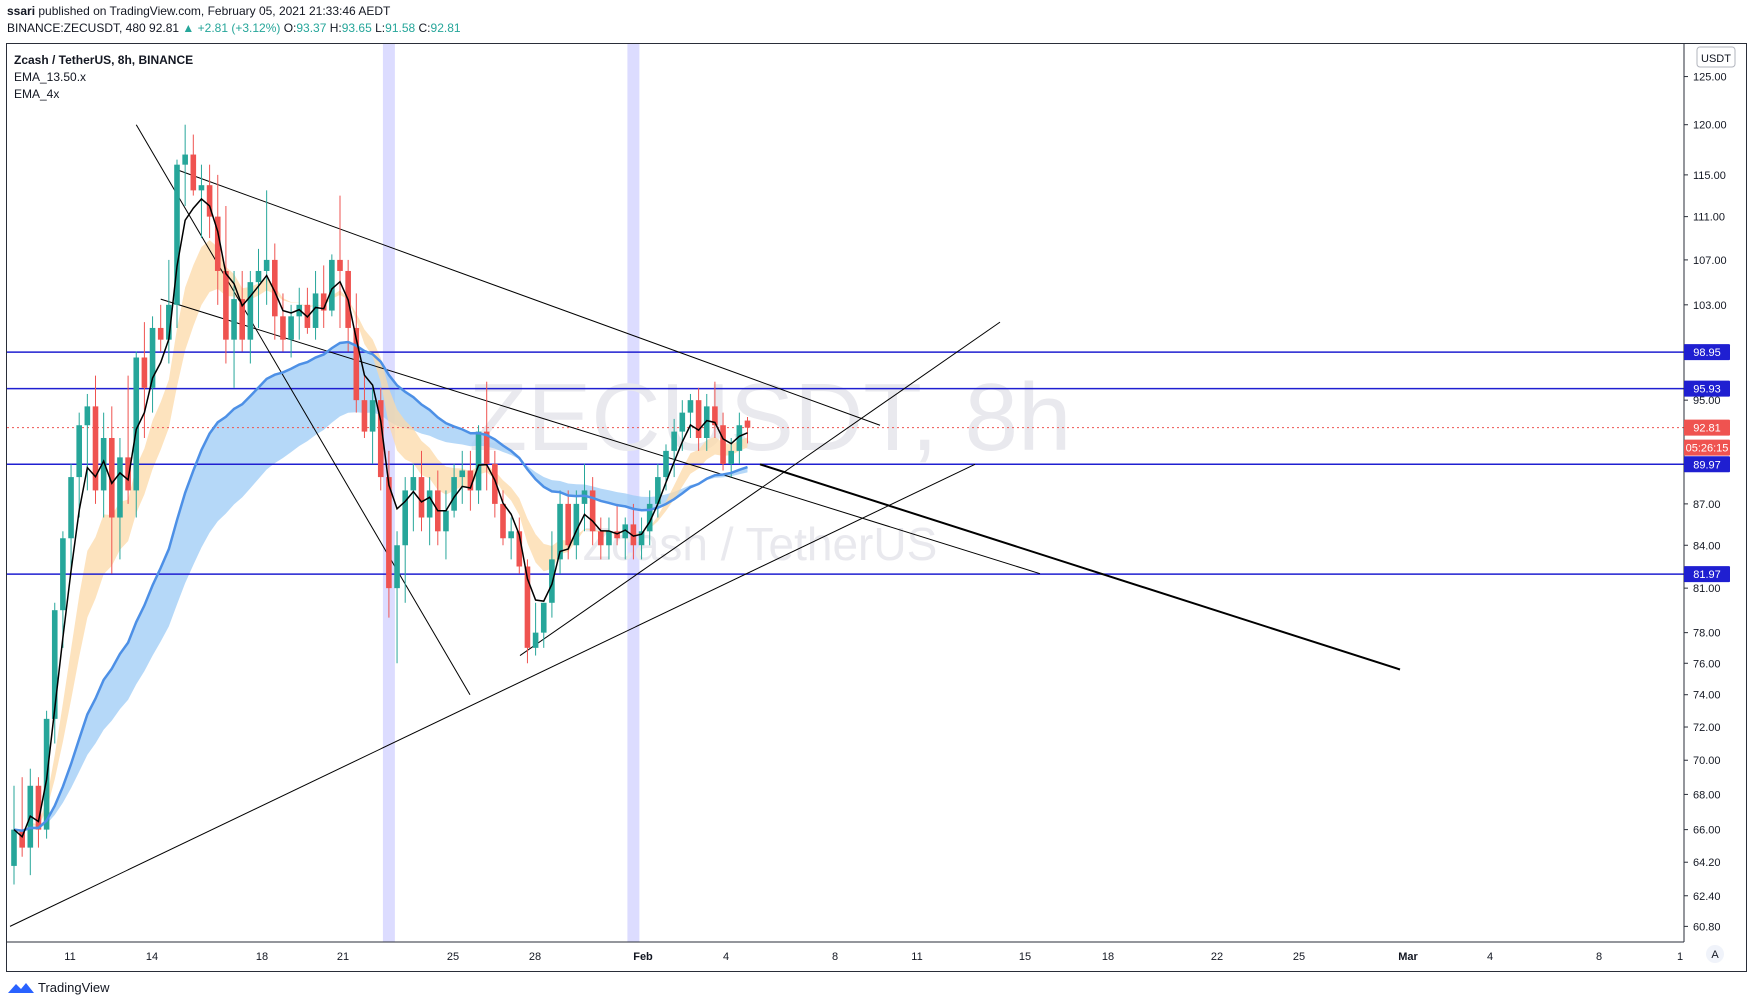 This screenshot has width=1753, height=1006. I want to click on legend-ema-2: EMA_4x, so click(36, 94).